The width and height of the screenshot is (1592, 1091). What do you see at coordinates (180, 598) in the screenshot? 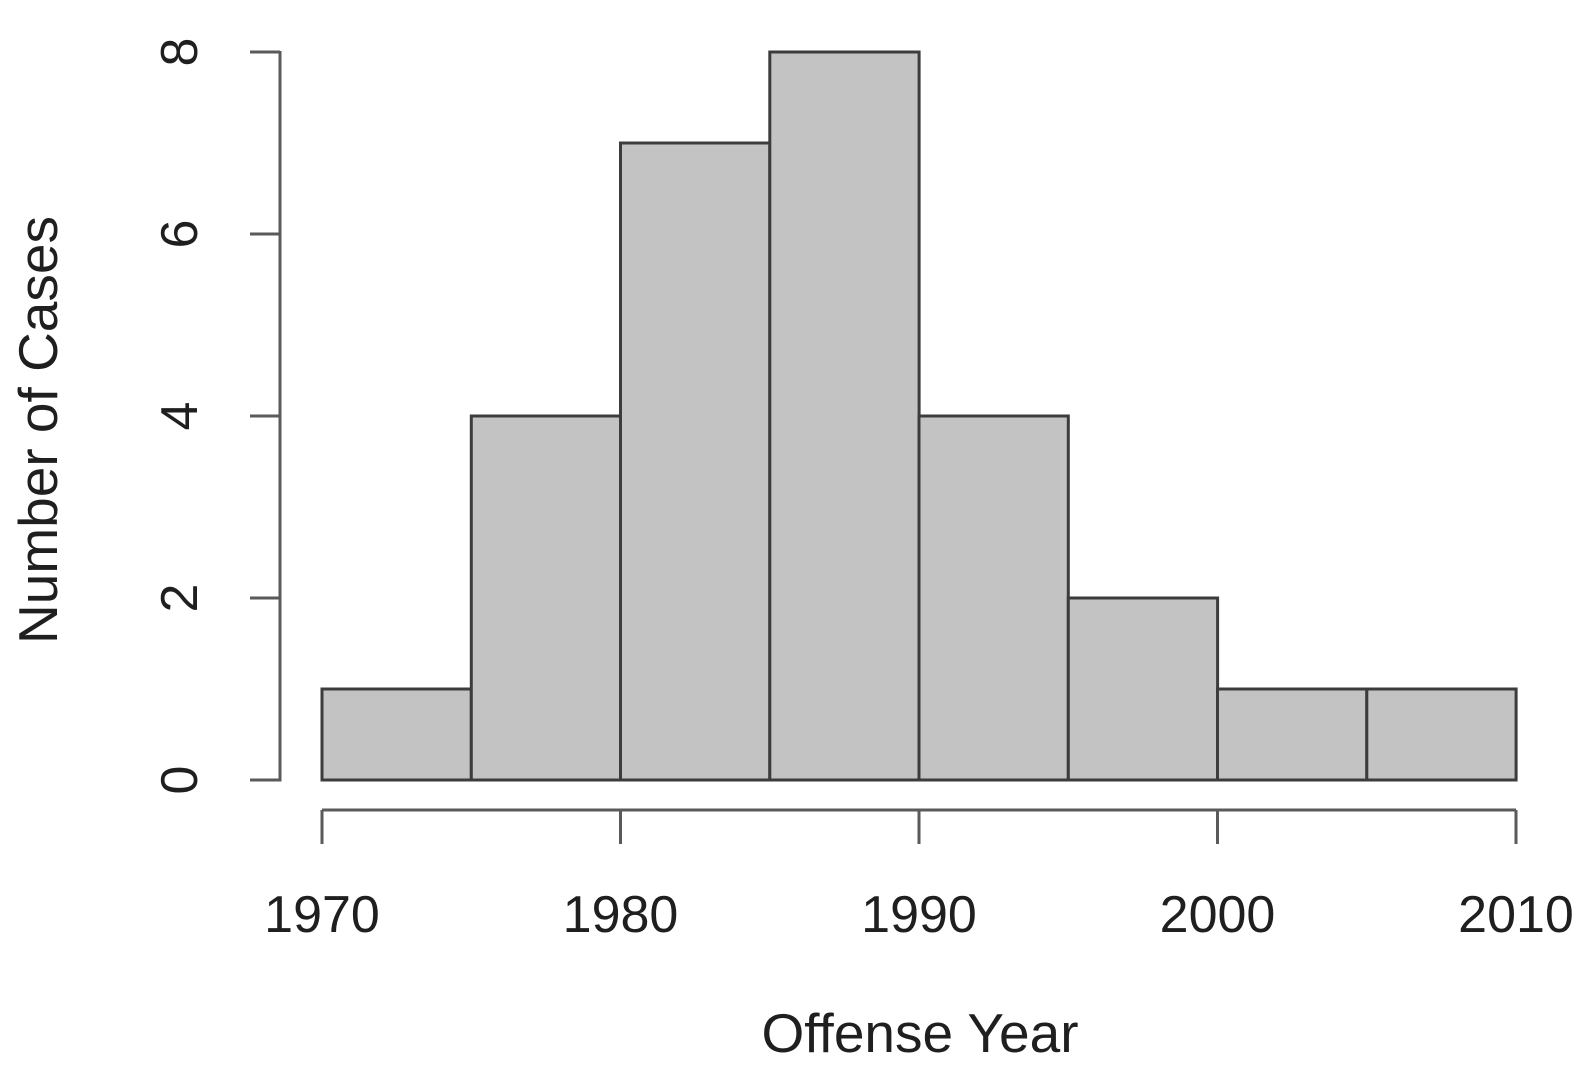
I see `y-tick-label: 2` at bounding box center [180, 598].